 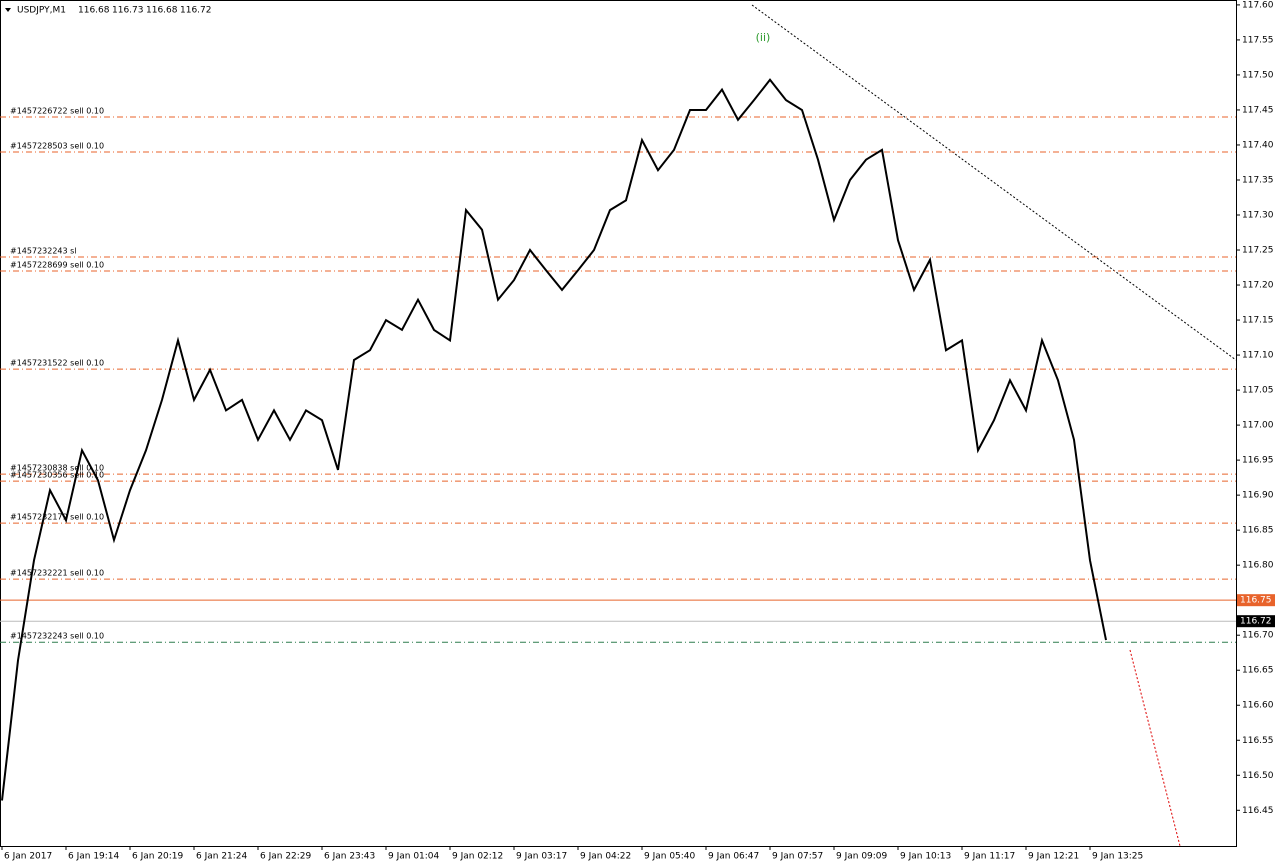 I want to click on order-label: #1457228699 sell 0.10, so click(x=57, y=265).